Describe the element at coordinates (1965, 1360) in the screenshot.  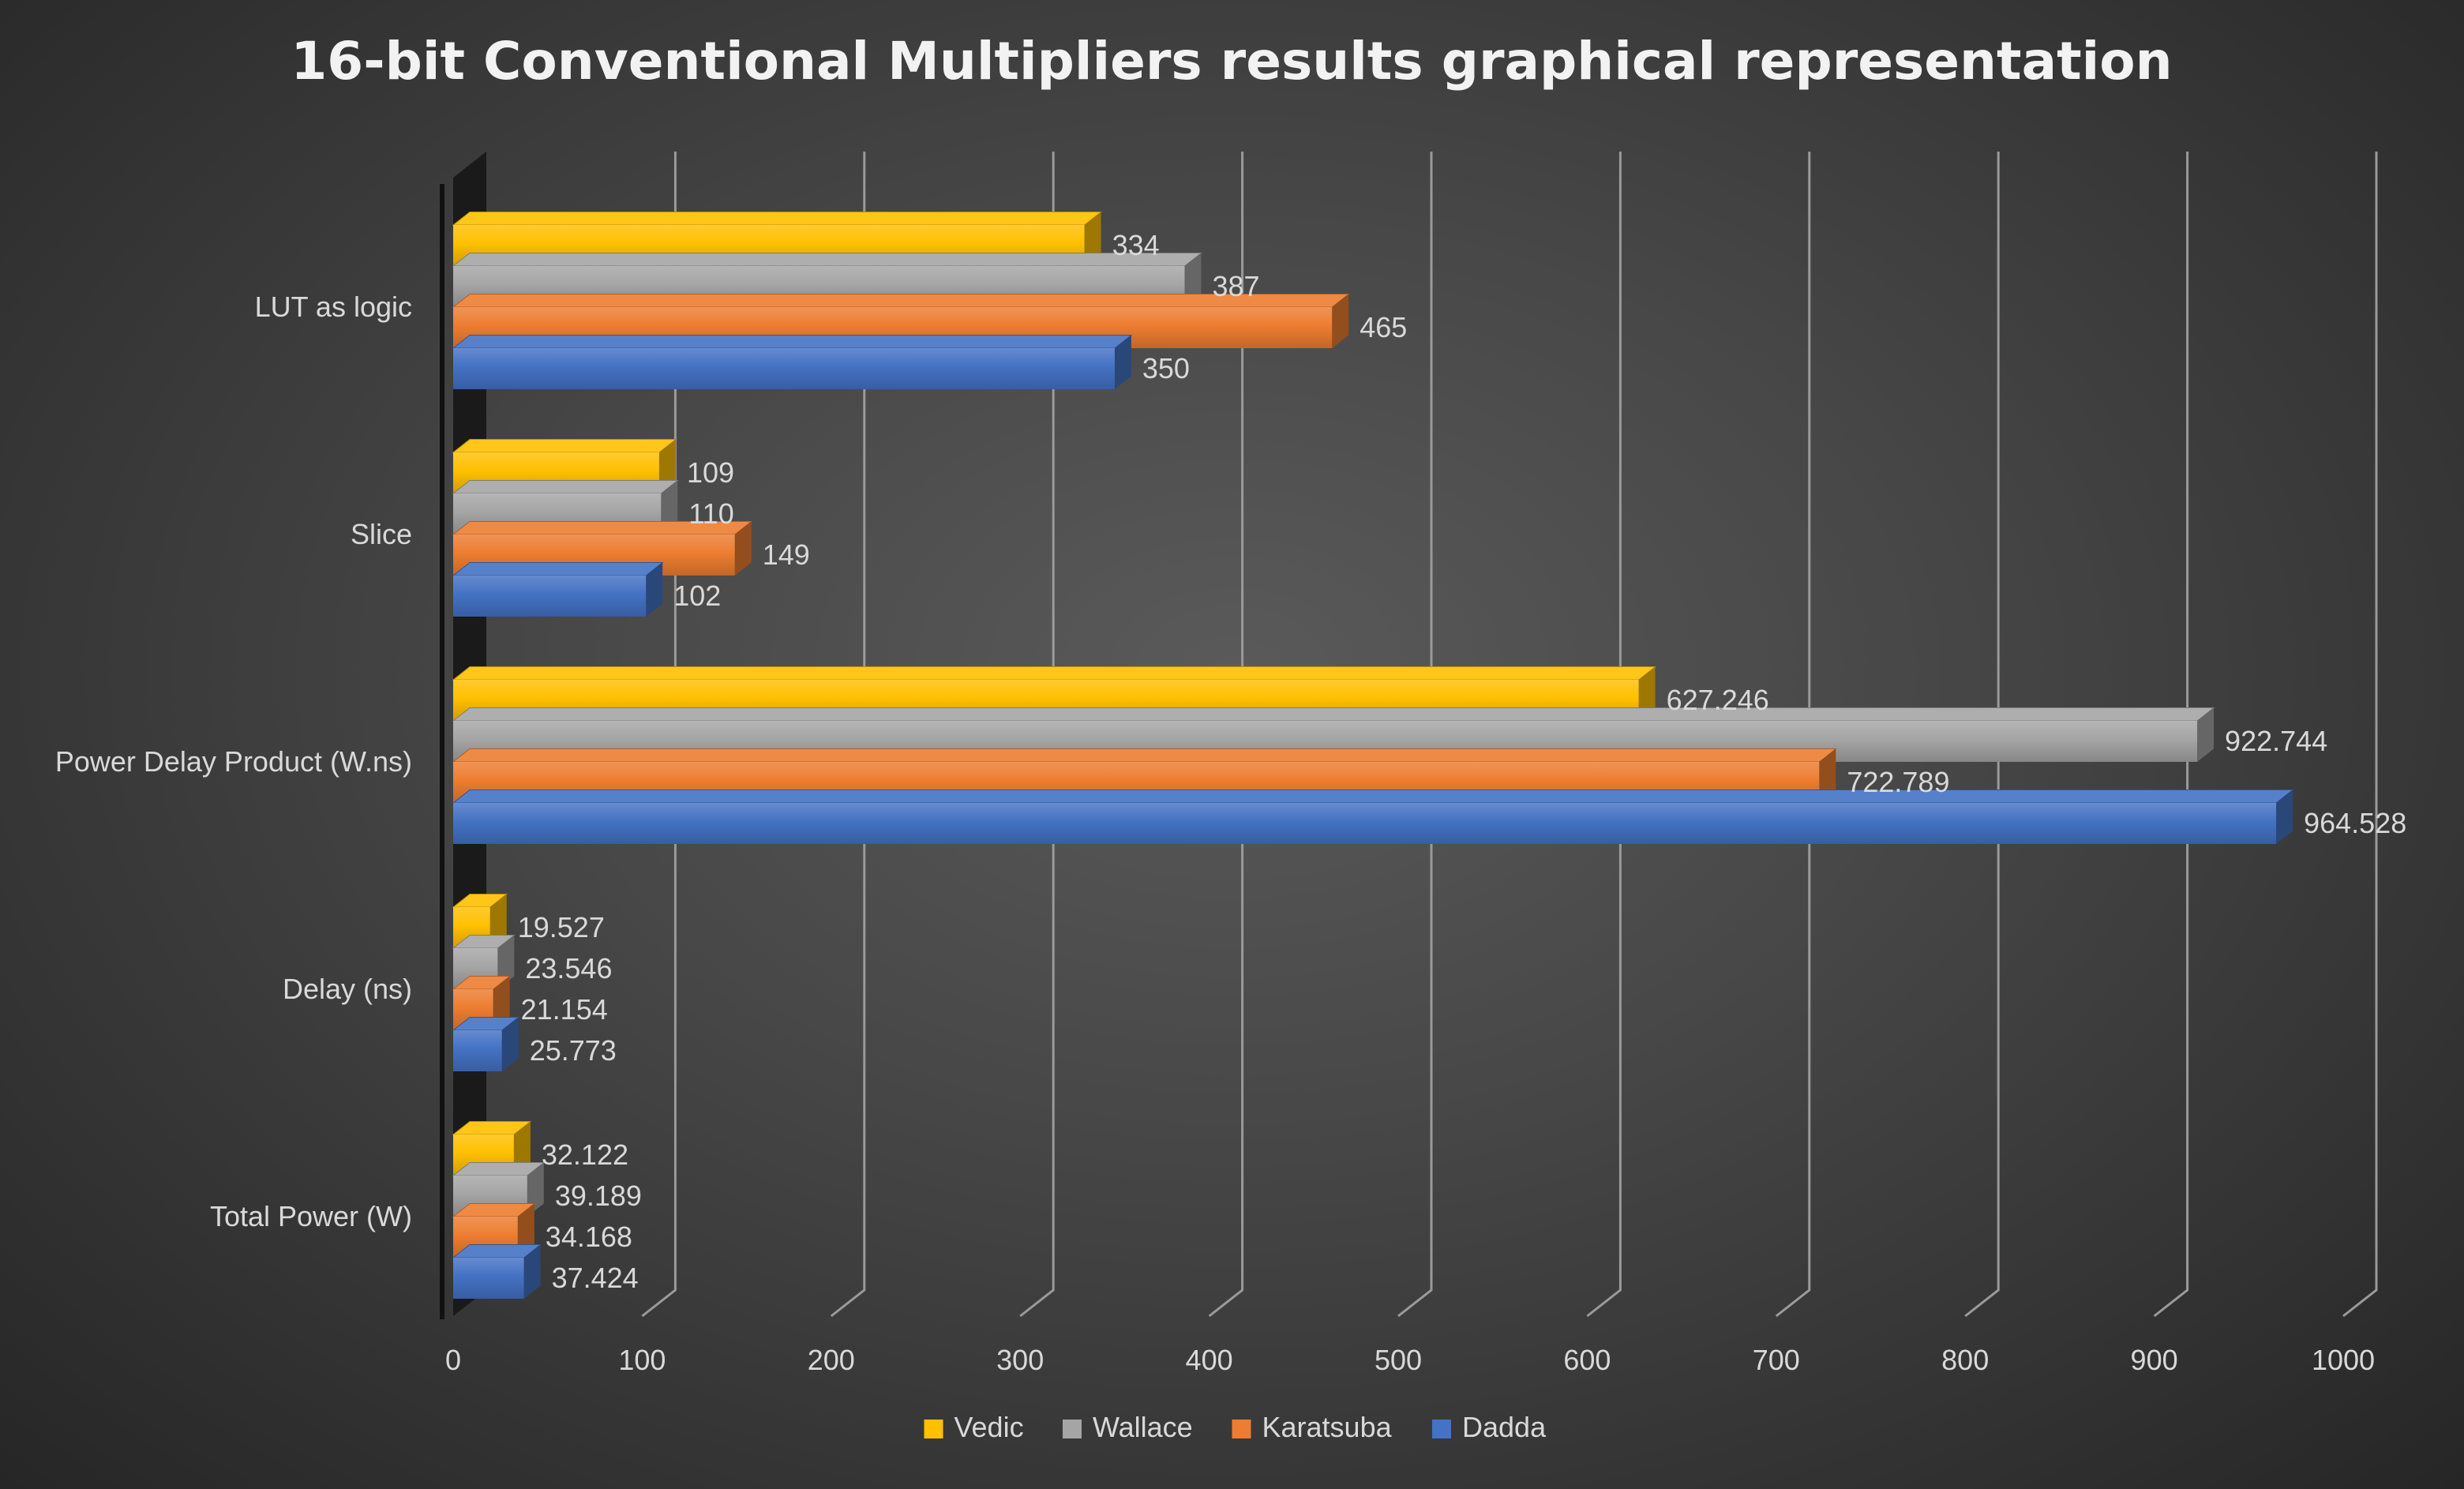
I see `x-tick-label: 800` at that location.